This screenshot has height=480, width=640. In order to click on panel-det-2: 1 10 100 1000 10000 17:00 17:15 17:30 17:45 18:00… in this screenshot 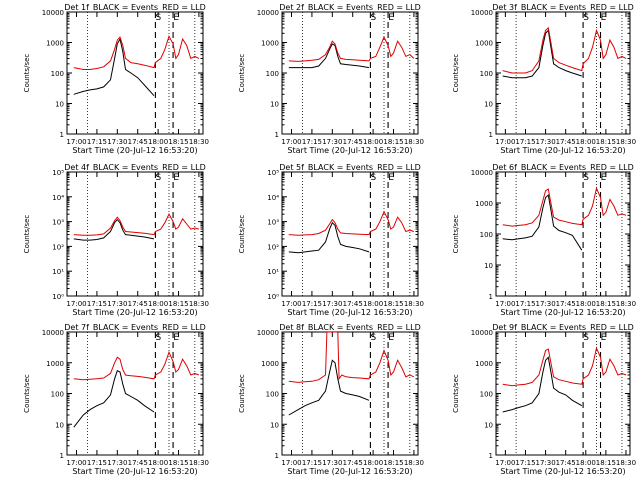, I will do `click(331, 79)`.